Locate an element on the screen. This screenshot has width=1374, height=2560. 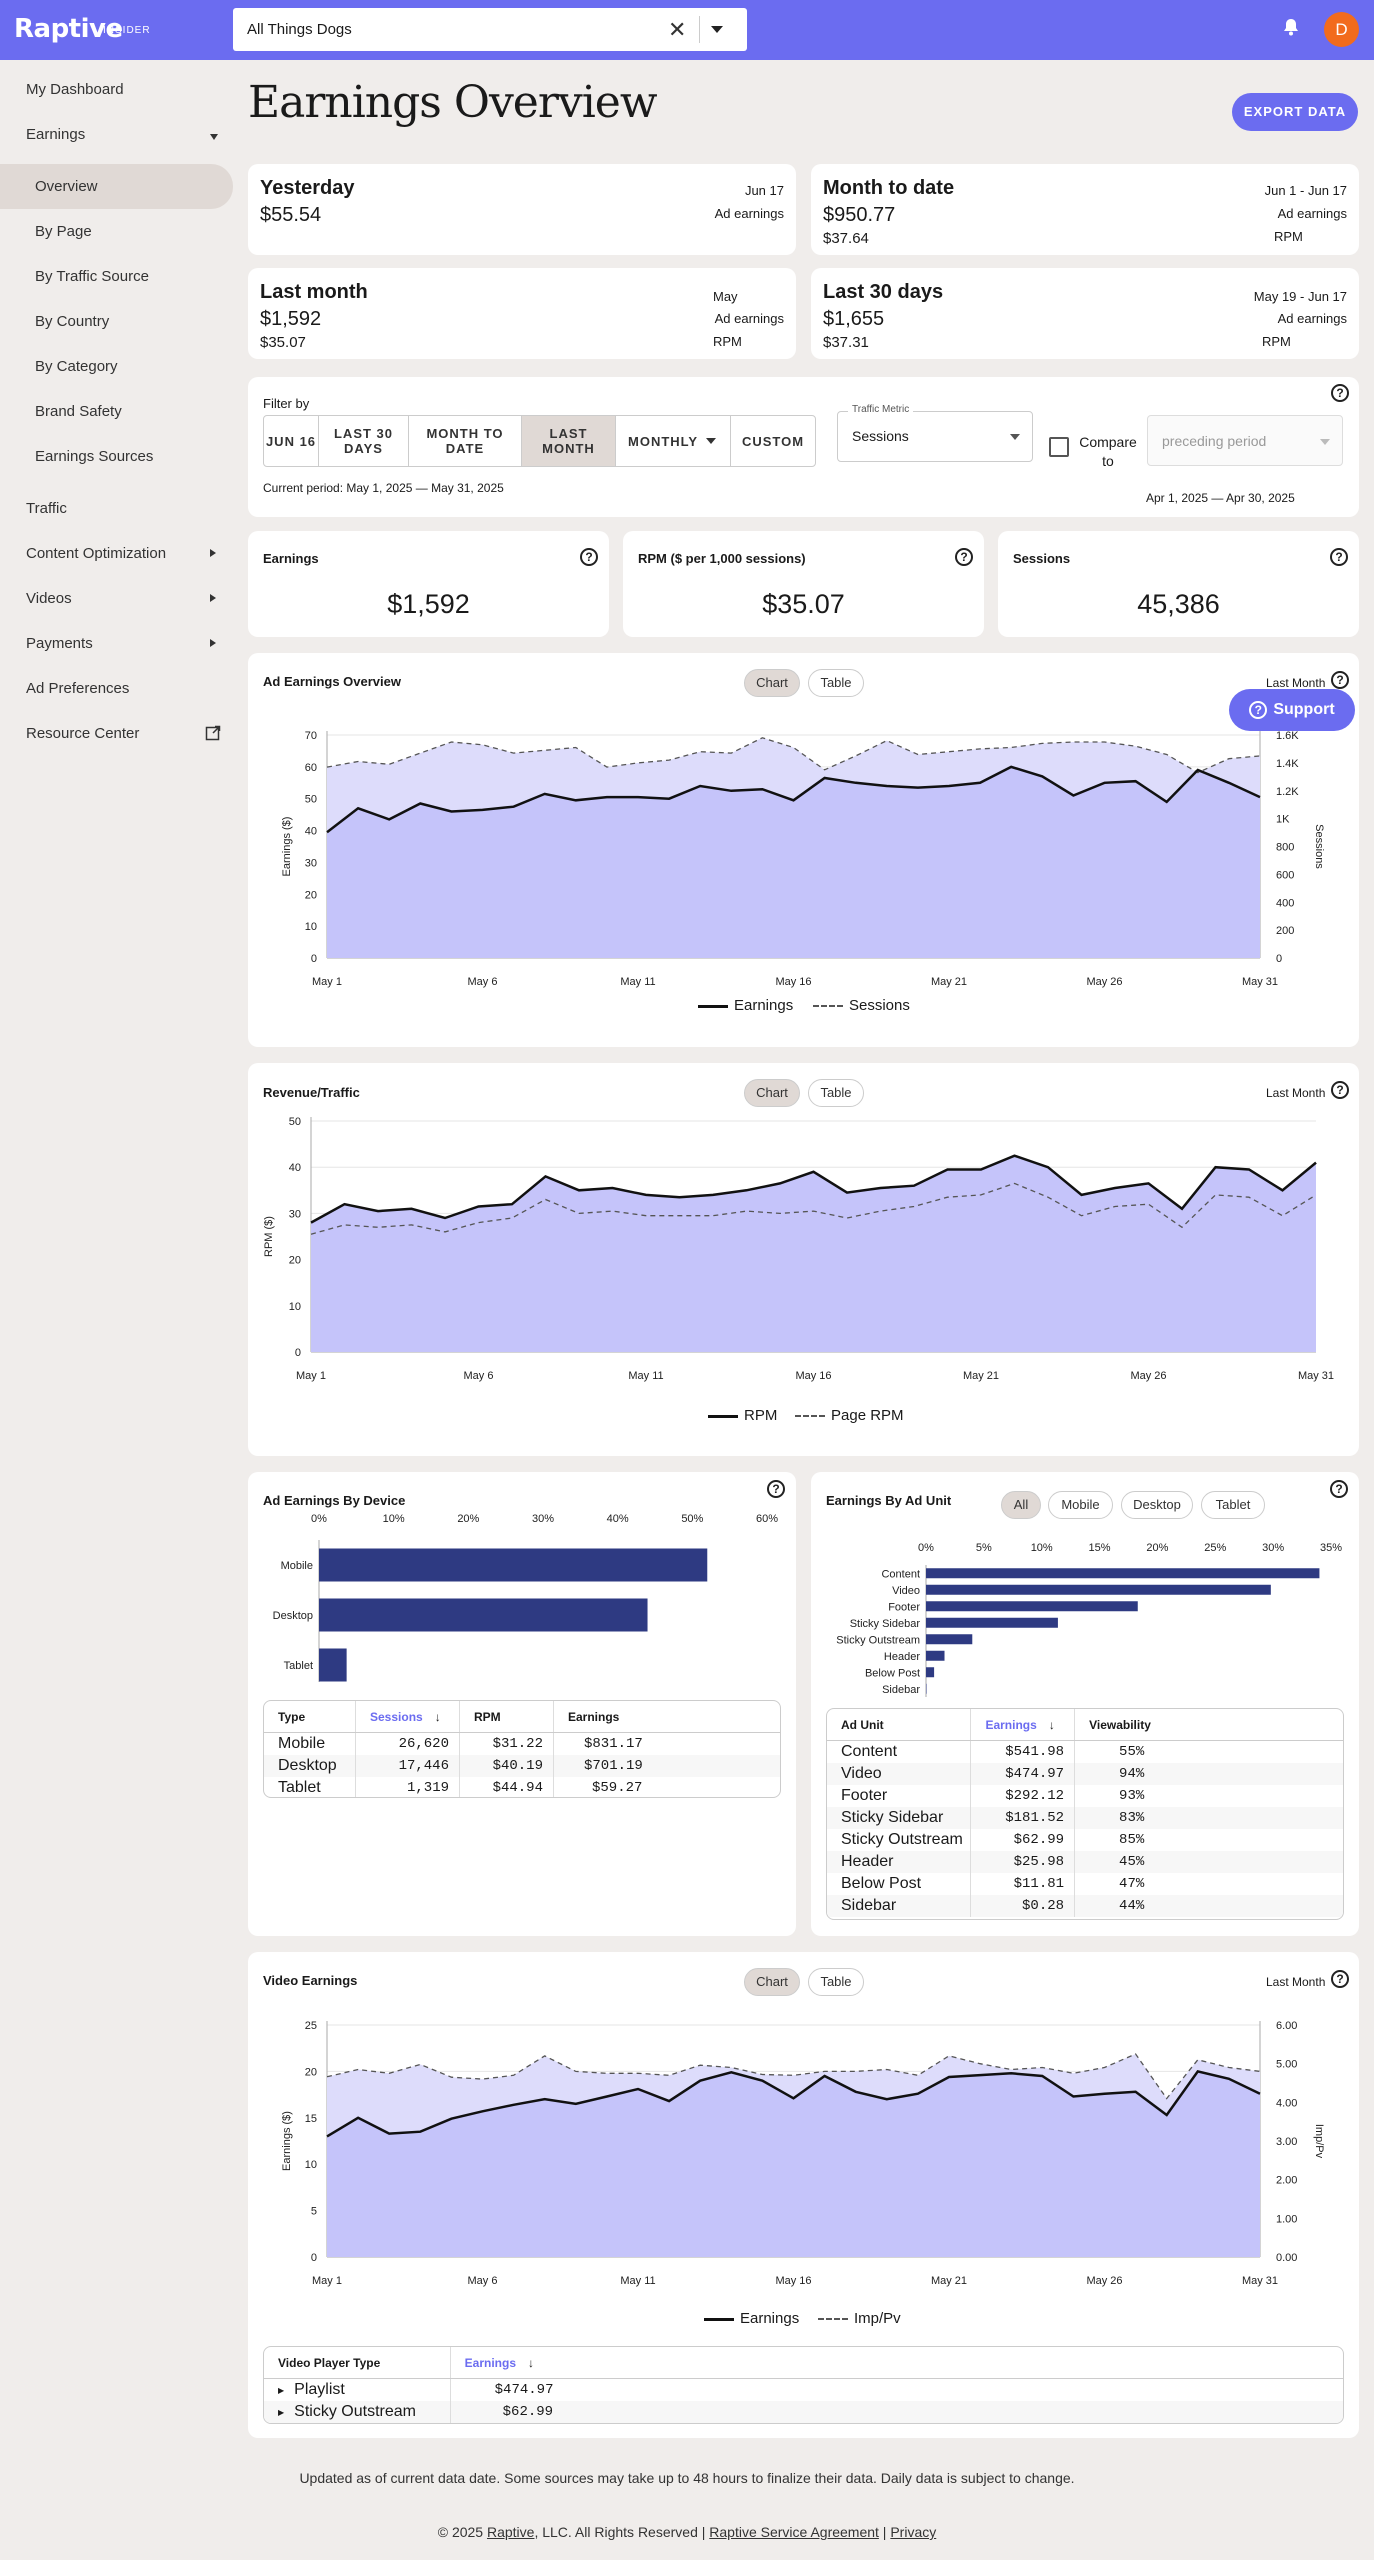
adunit-filter-tablet: Tablet is located at coordinates (1233, 1505).